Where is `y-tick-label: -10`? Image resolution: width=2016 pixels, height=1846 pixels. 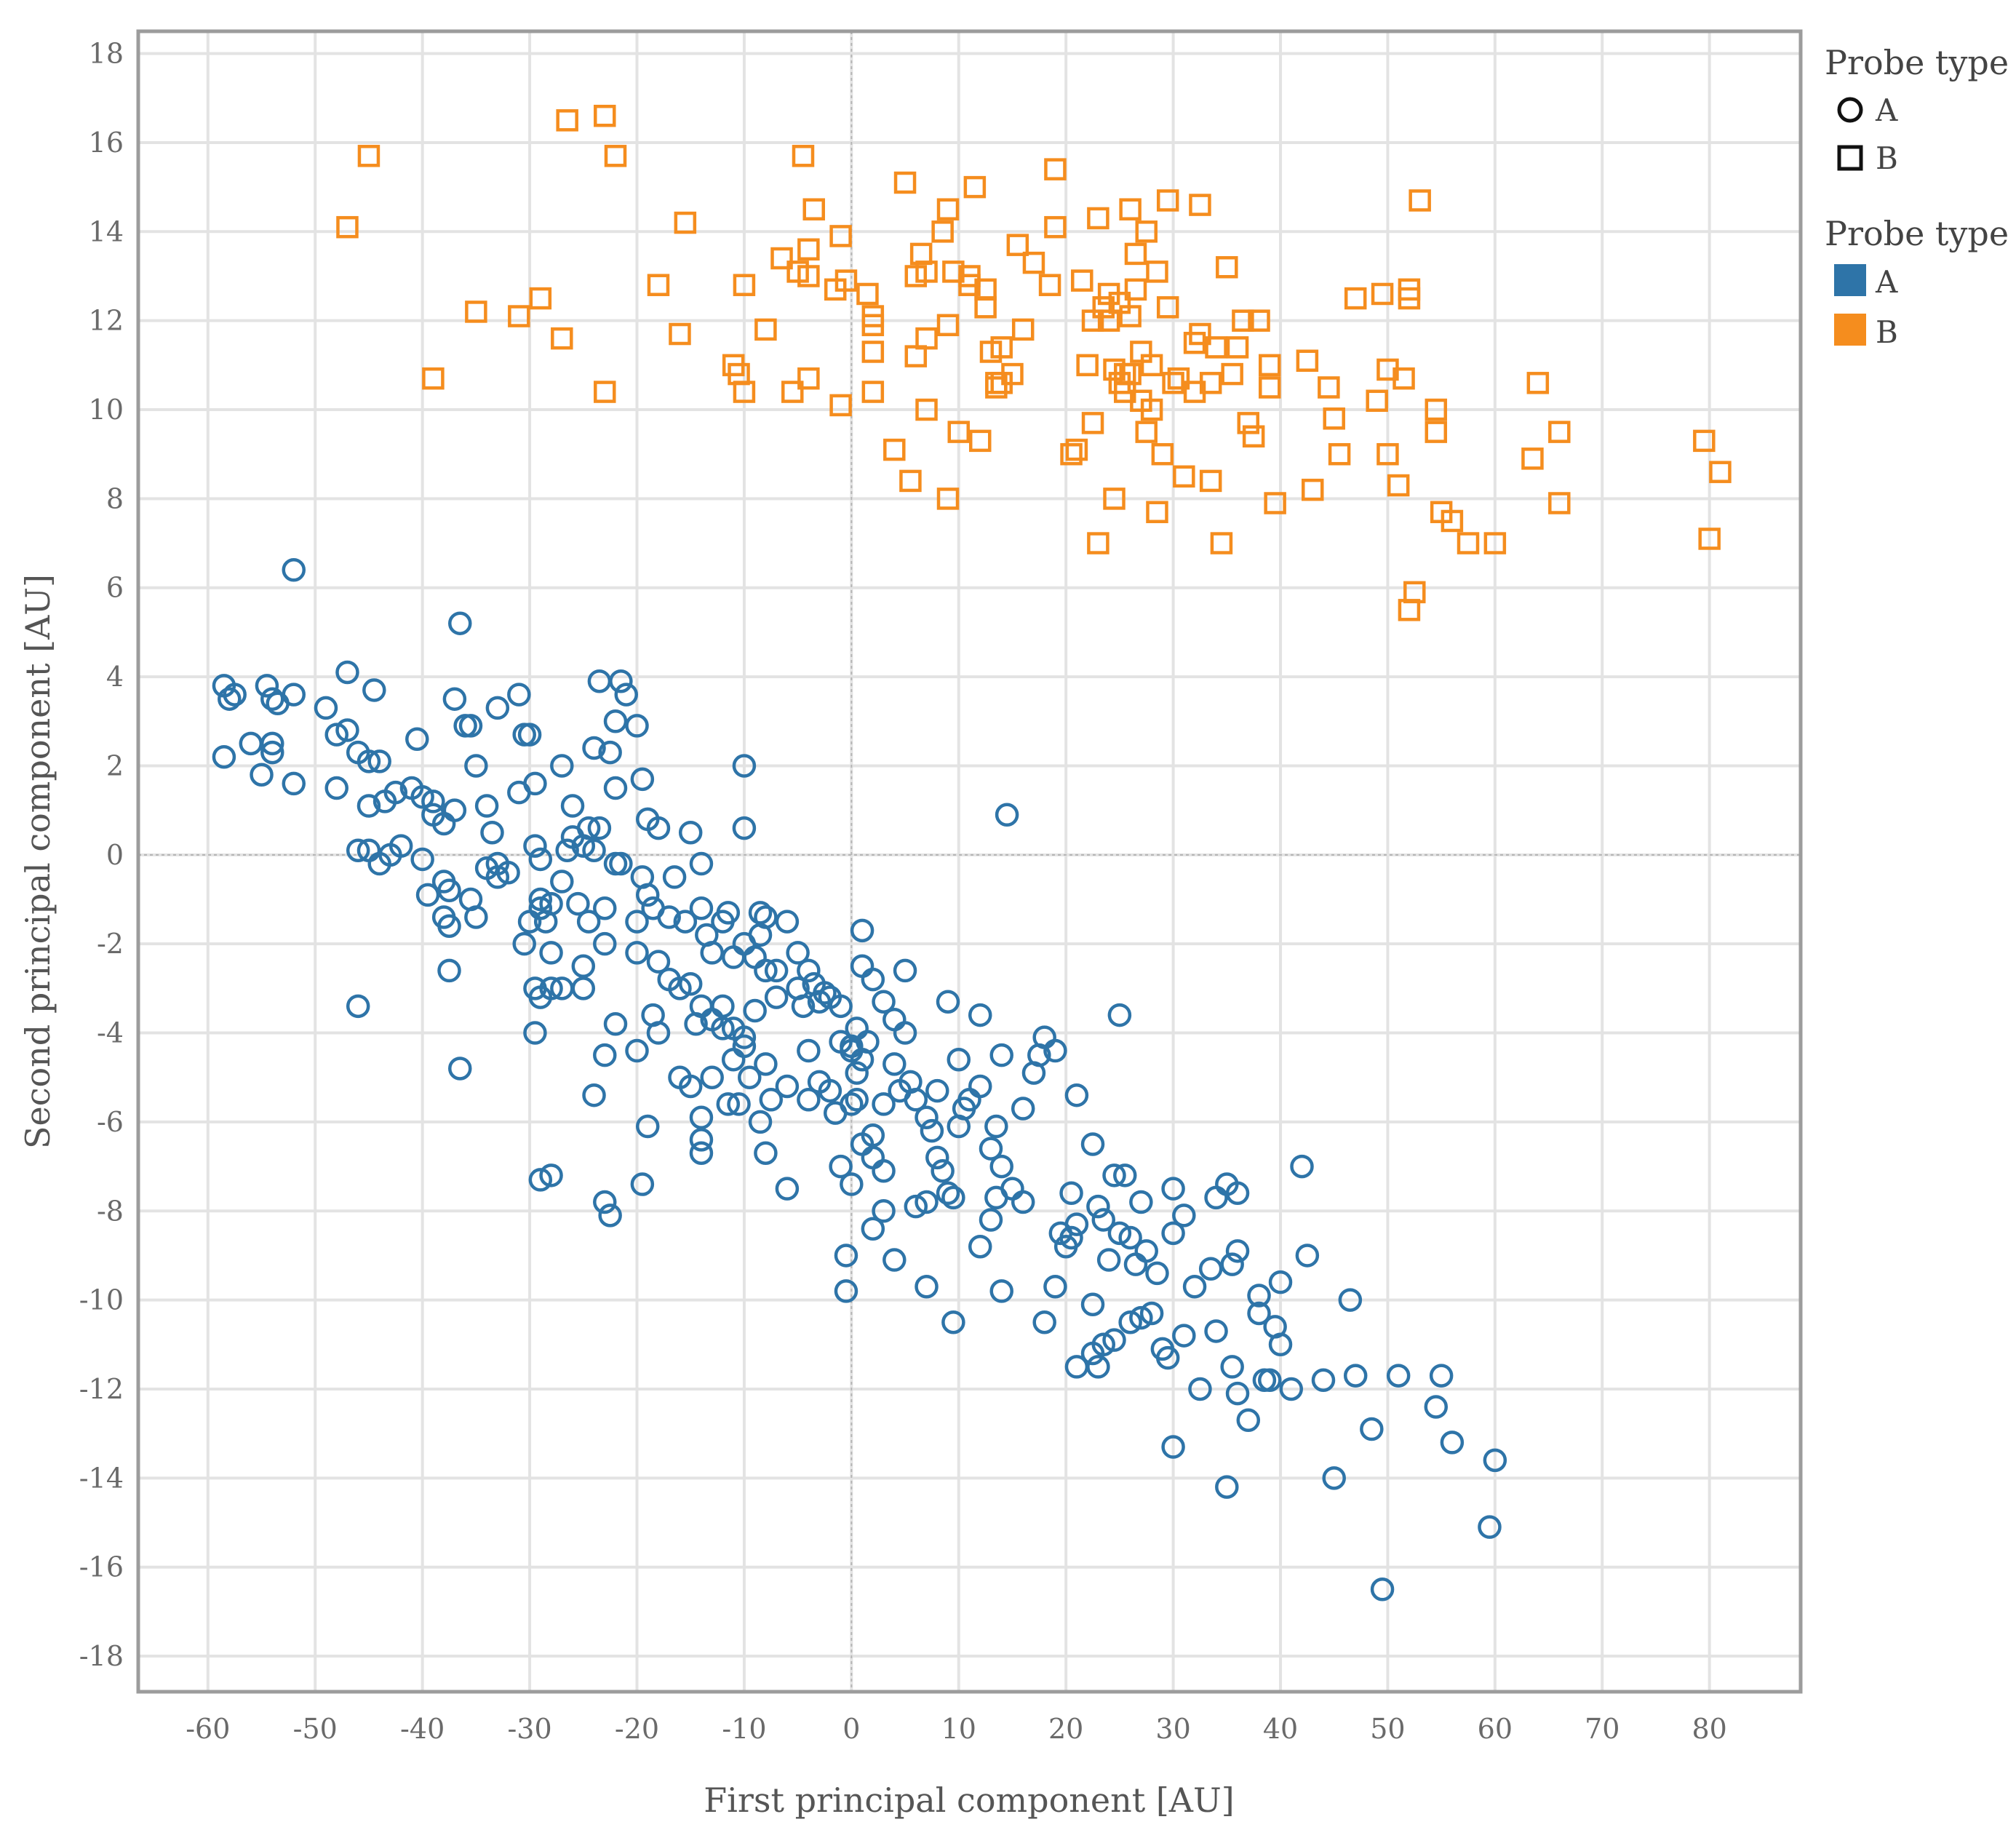 y-tick-label: -10 is located at coordinates (101, 1300).